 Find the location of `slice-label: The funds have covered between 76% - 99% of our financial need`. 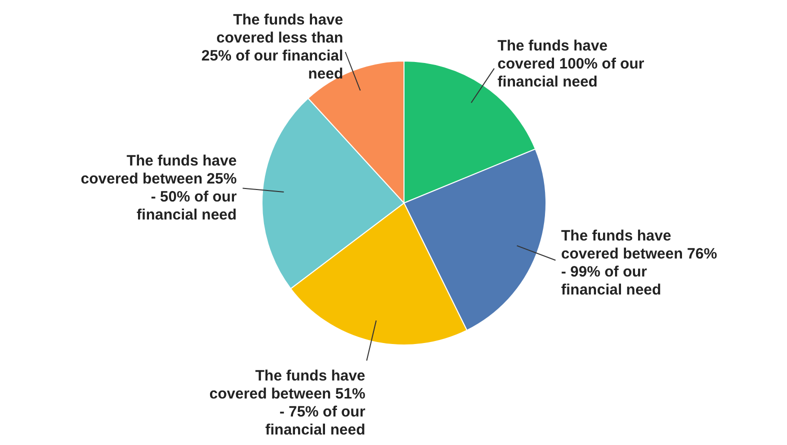

slice-label: The funds have covered between 76% - 99% of our financial need is located at coordinates (639, 262).